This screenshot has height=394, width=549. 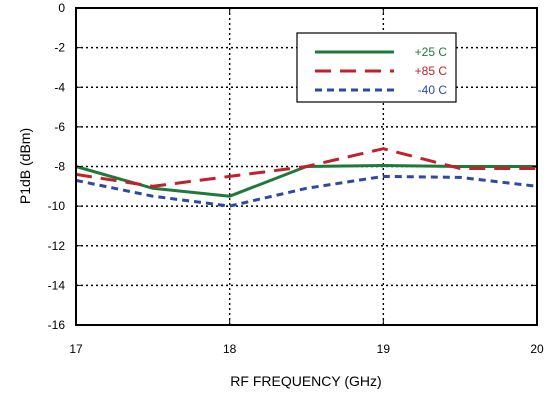 I want to click on y-tick-label: -10, so click(x=57, y=206).